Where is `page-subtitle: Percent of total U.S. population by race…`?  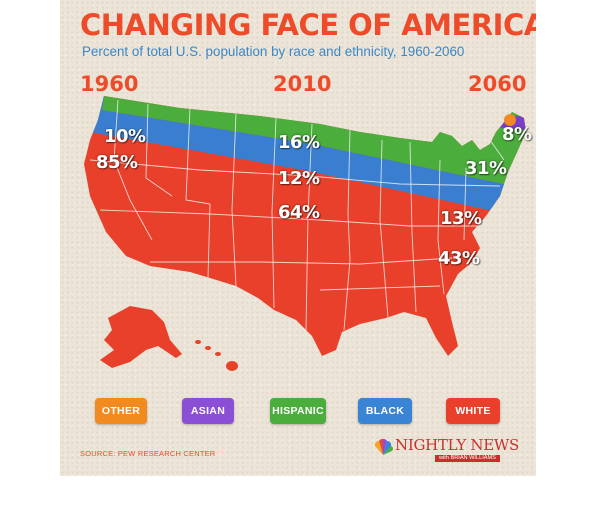 page-subtitle: Percent of total U.S. population by race… is located at coordinates (273, 51).